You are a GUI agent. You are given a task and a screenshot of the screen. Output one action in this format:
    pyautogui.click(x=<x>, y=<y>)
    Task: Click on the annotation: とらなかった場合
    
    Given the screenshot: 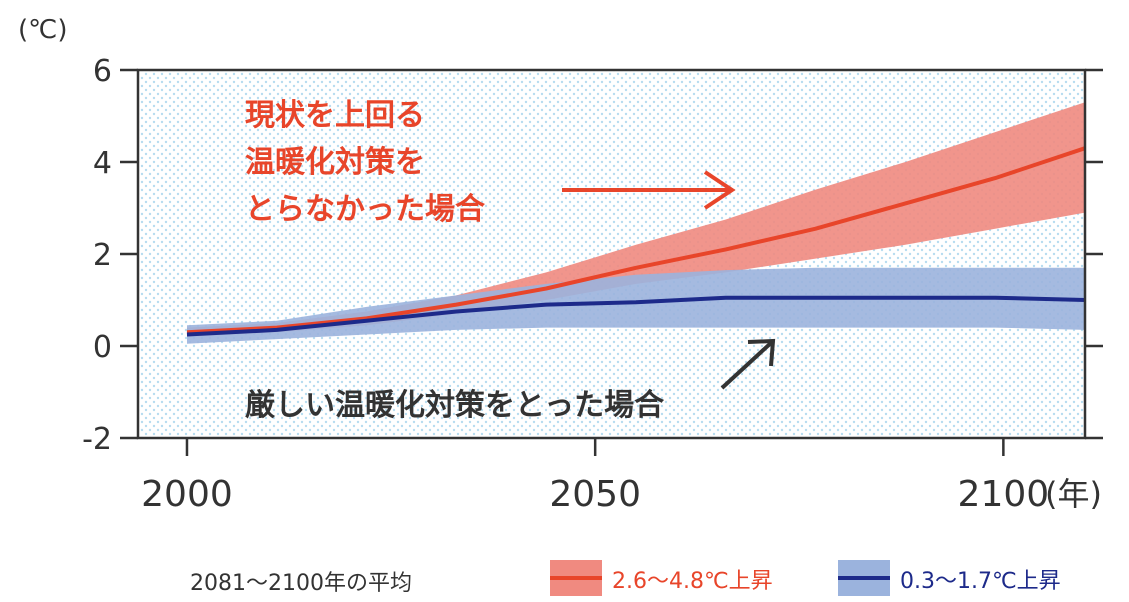 What is the action you would take?
    pyautogui.click(x=365, y=209)
    